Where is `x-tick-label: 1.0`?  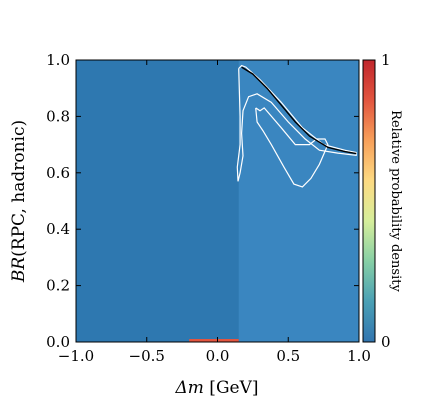 x-tick-label: 1.0 is located at coordinates (359, 356).